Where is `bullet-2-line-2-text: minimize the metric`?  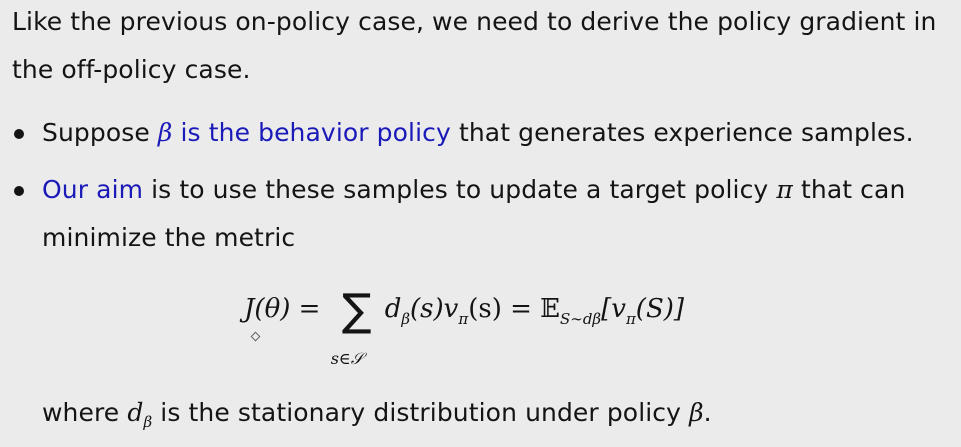
bullet-2-line-2-text: minimize the metric is located at coordinates (169, 237).